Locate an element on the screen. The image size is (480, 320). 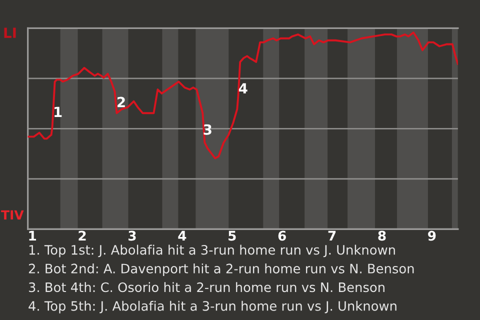
text: 1. Top 1st: J. Abolafia hit a 3-run home run vs J. Unknown is located at coordinates (212, 251).